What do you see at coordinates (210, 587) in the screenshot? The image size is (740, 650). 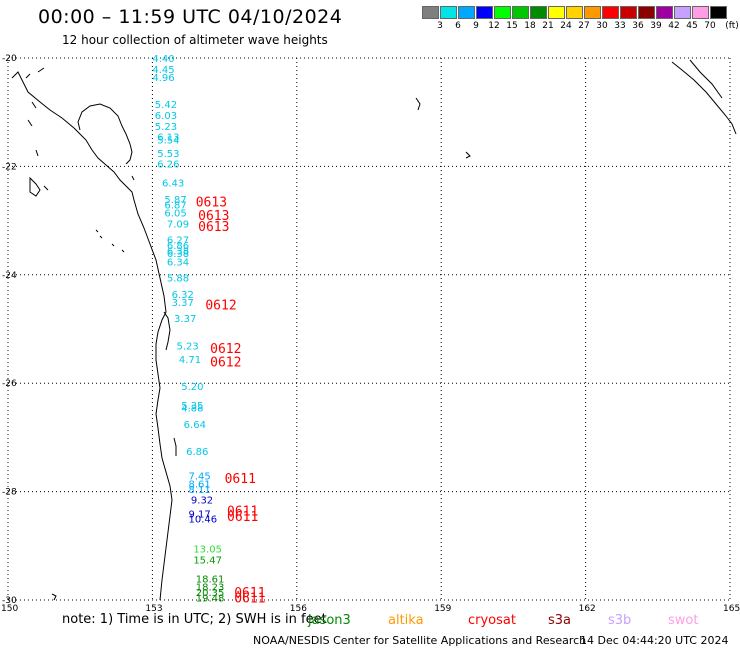 I see `wave-height-value: 18.23` at bounding box center [210, 587].